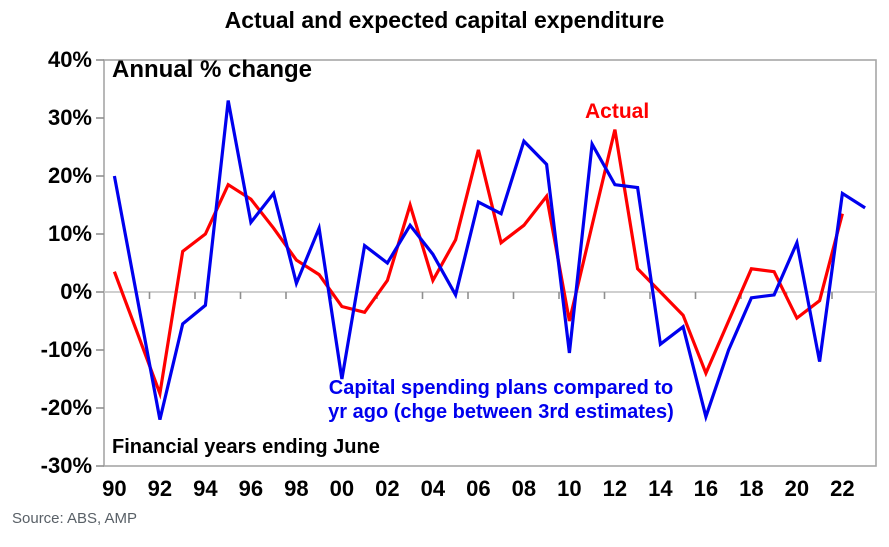 Image resolution: width=889 pixels, height=547 pixels. Describe the element at coordinates (524, 488) in the screenshot. I see `x-axis-label: 08` at that location.